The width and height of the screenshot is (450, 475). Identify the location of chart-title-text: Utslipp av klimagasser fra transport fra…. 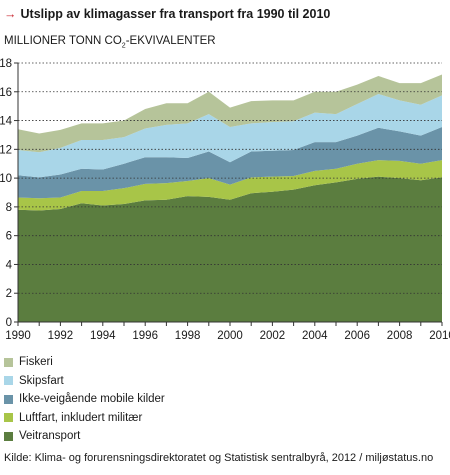
(175, 14).